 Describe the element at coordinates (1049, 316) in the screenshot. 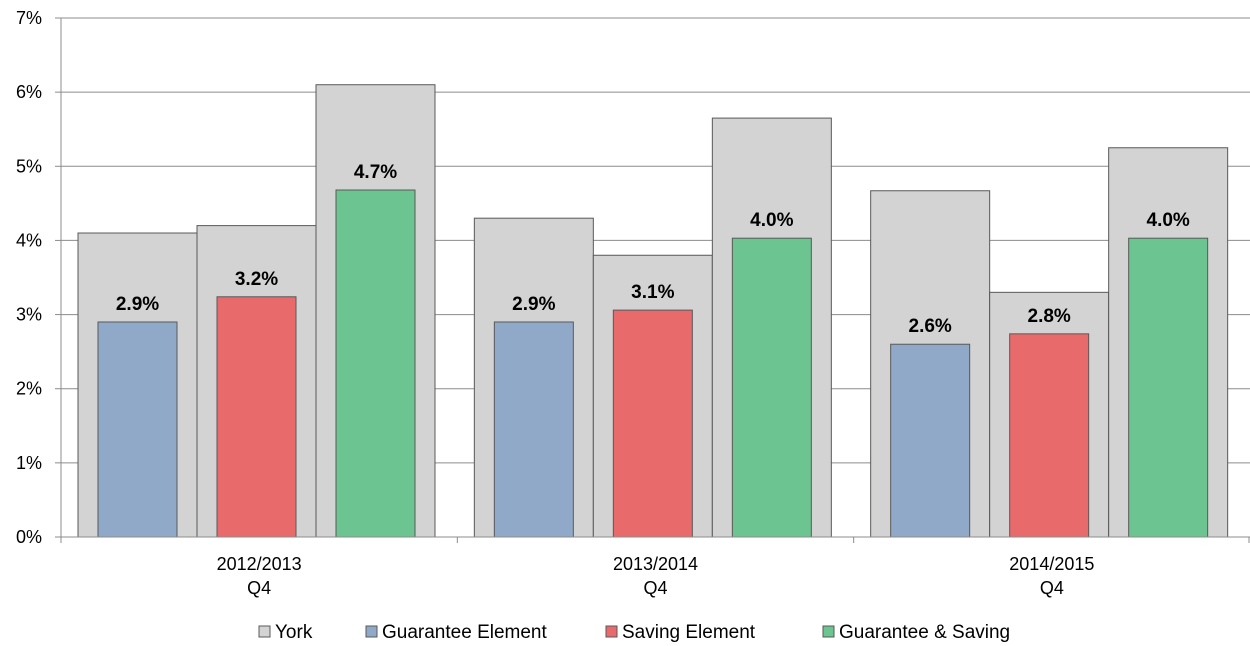

I see `data-label: 2.8%` at that location.